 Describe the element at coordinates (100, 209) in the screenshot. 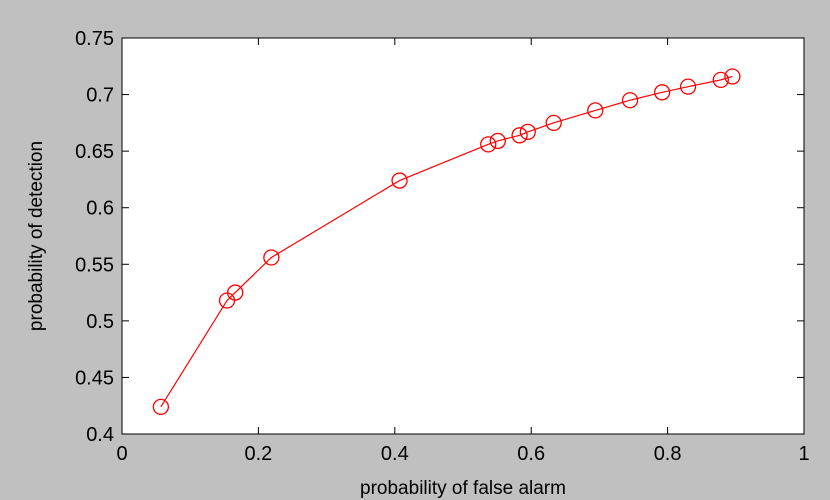

I see `y-tick-label: 0.6` at that location.